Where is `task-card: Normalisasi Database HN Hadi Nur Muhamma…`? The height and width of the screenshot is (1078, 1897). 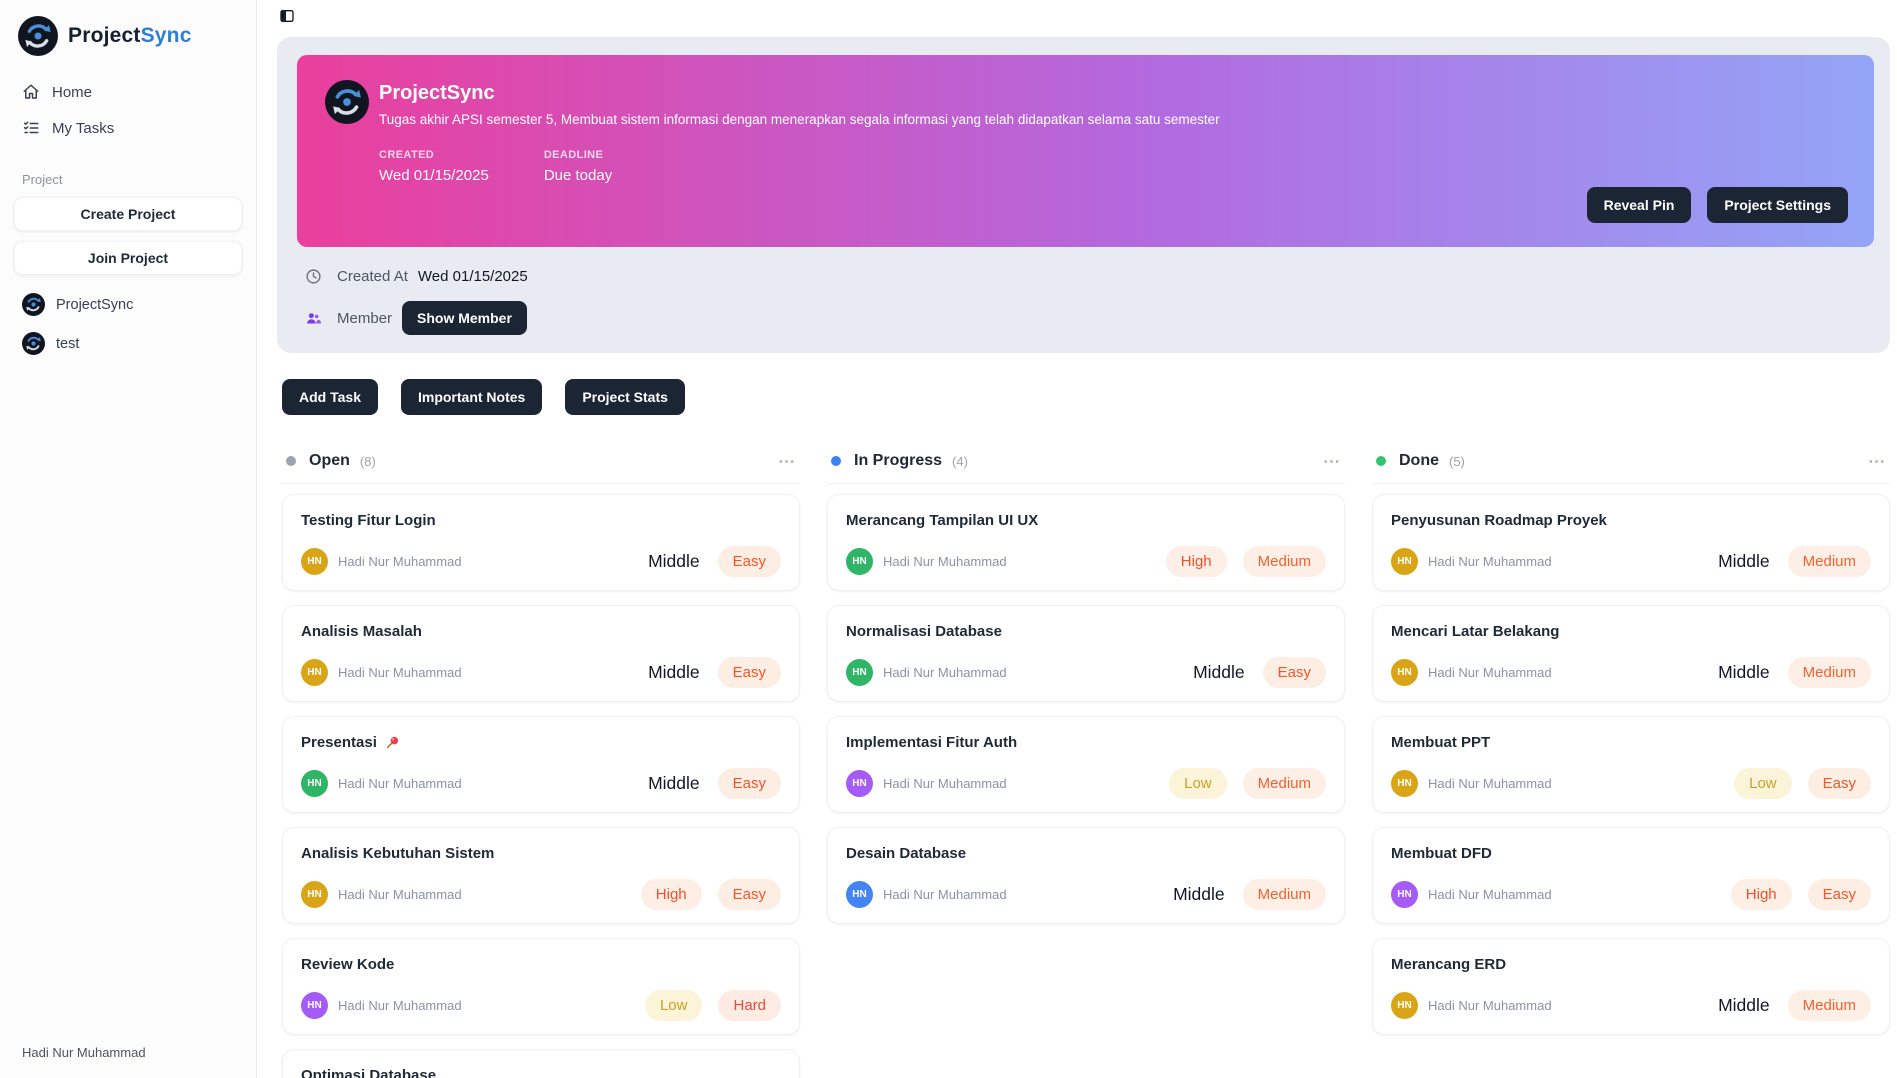 task-card: Normalisasi Database HN Hadi Nur Muhamma… is located at coordinates (1086, 653).